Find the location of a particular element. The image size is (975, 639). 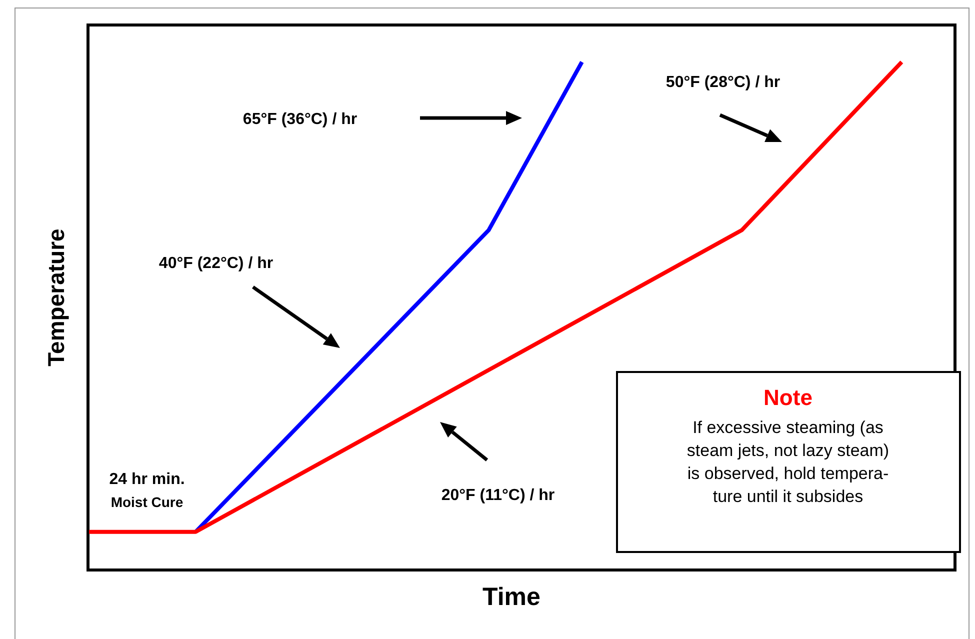

annotation: Note is located at coordinates (788, 397).